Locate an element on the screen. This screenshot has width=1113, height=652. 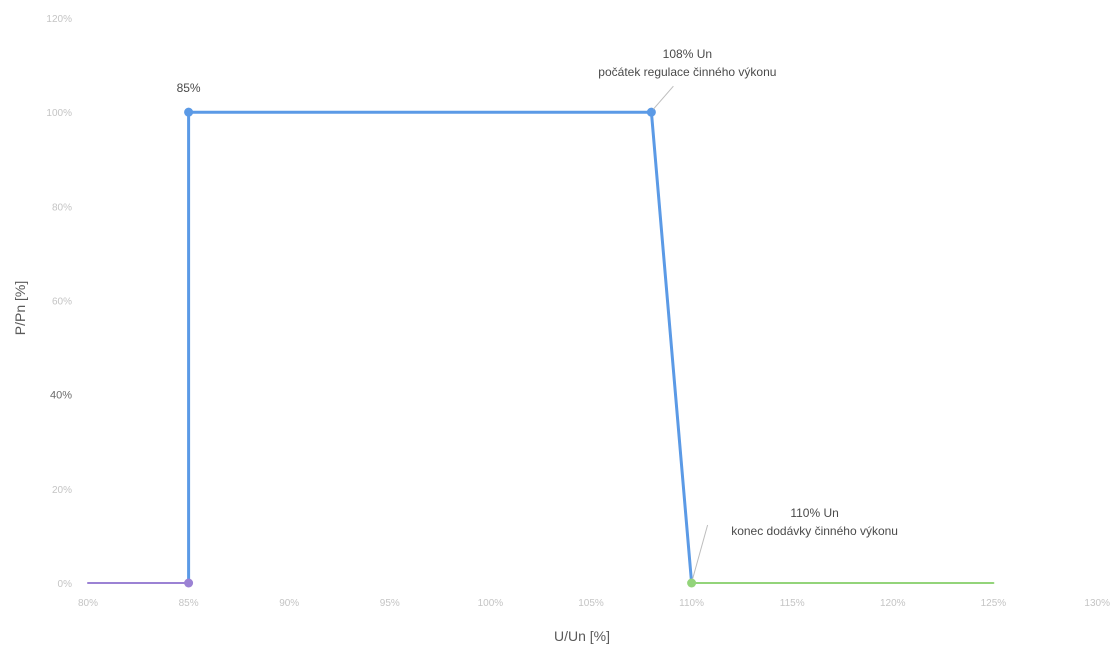
x-tick-label: 115% is located at coordinates (792, 603).